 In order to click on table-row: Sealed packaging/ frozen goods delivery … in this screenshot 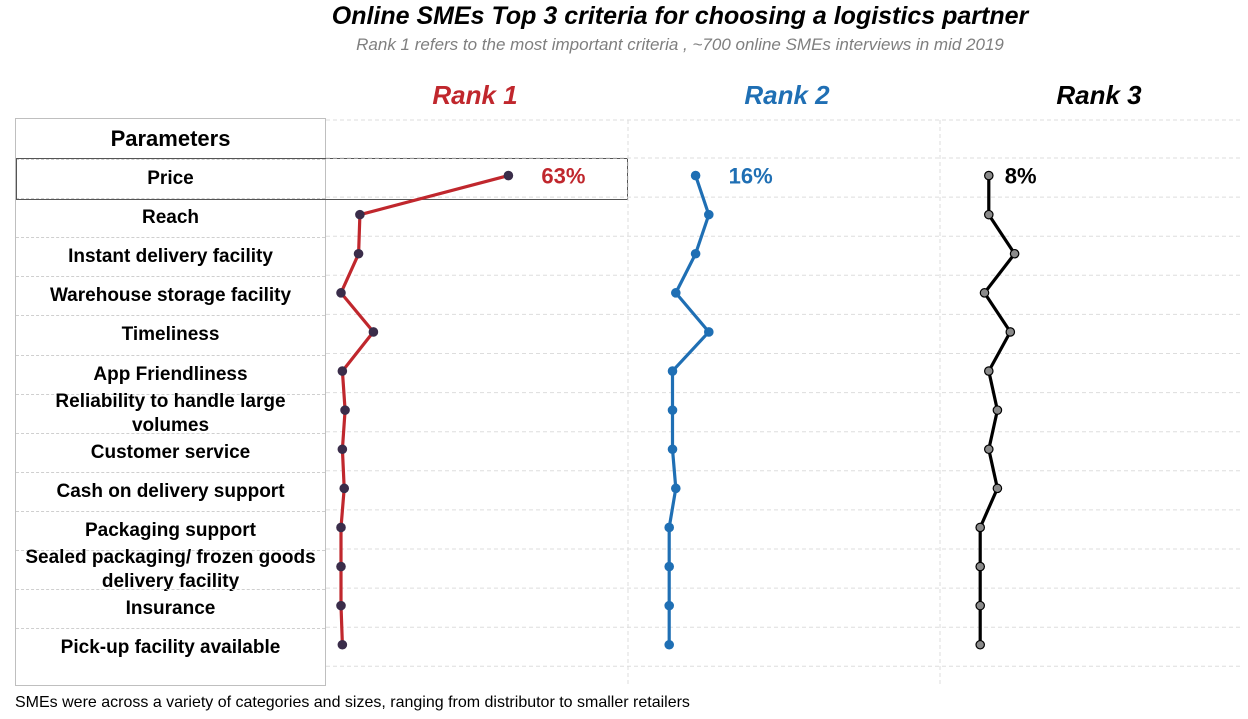, I will do `click(170, 569)`.